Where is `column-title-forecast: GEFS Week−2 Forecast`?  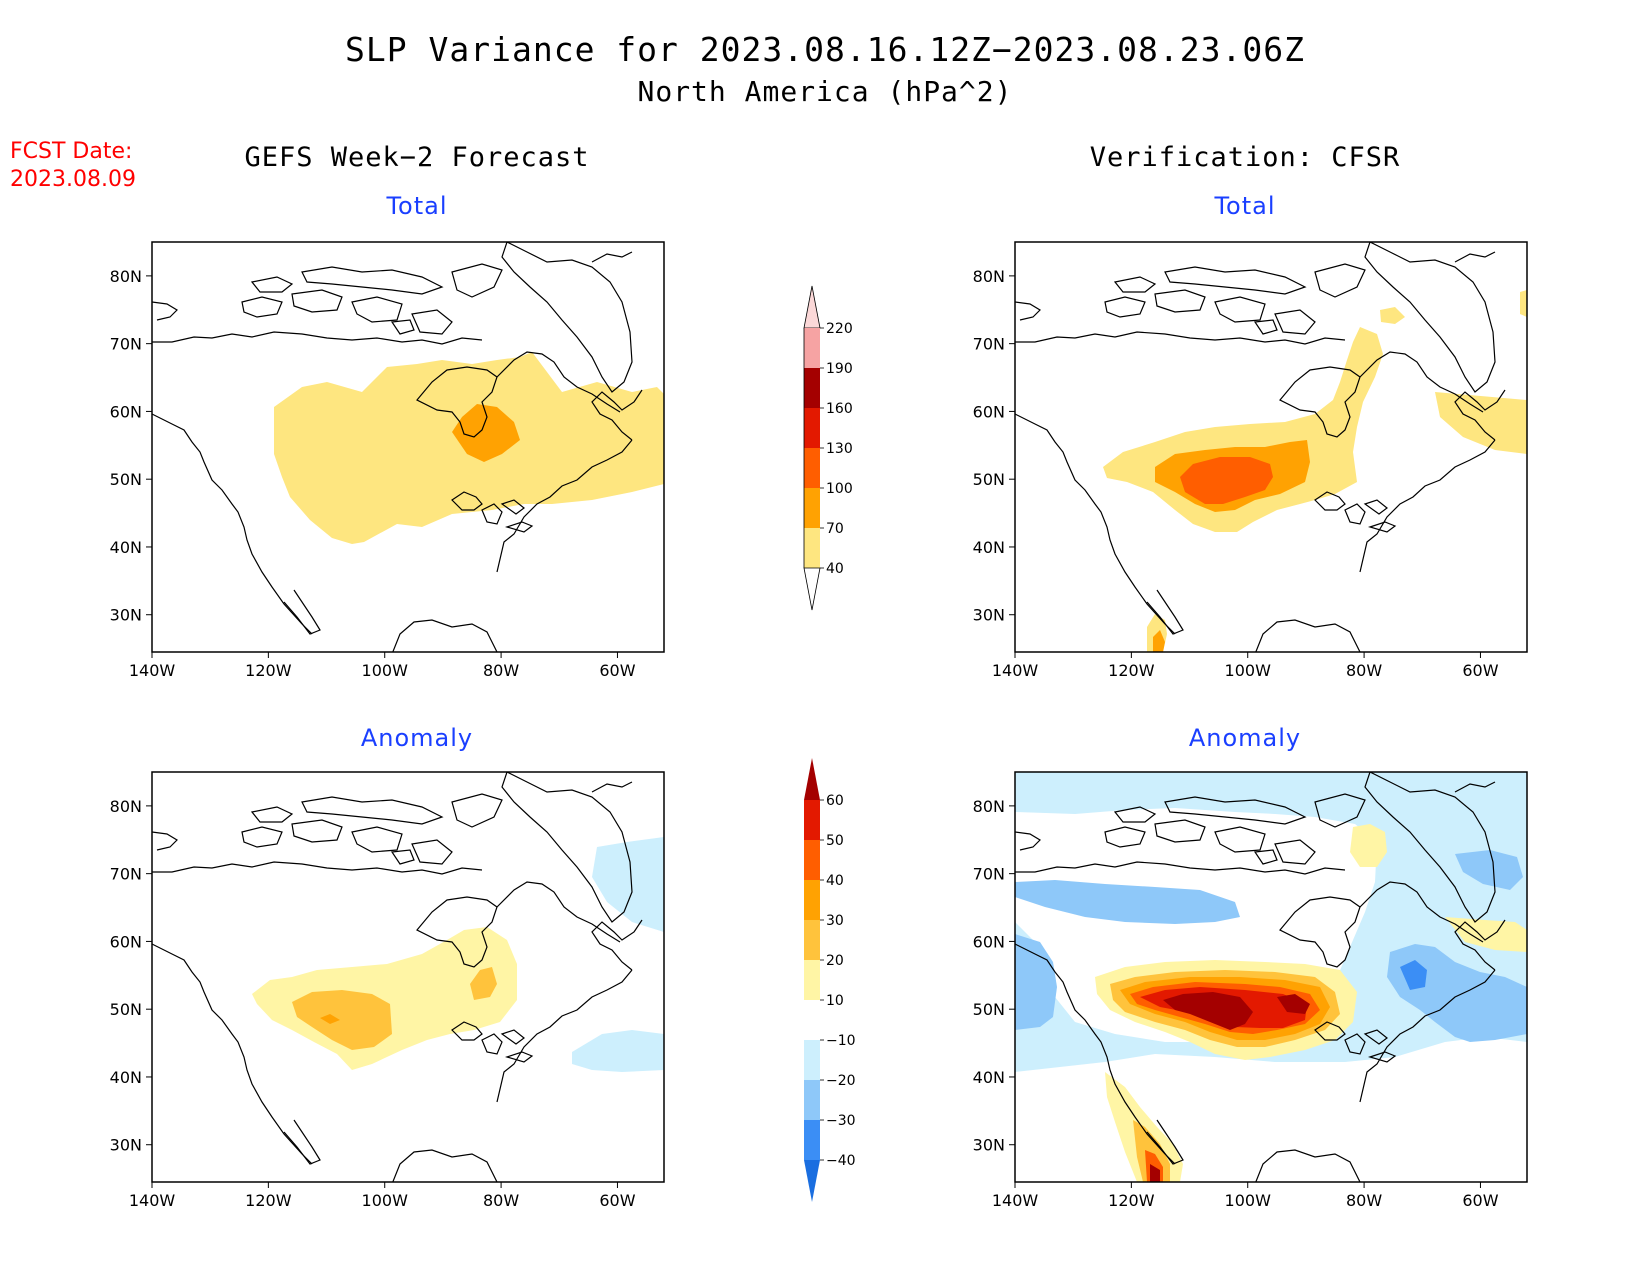 column-title-forecast: GEFS Week−2 Forecast is located at coordinates (417, 157).